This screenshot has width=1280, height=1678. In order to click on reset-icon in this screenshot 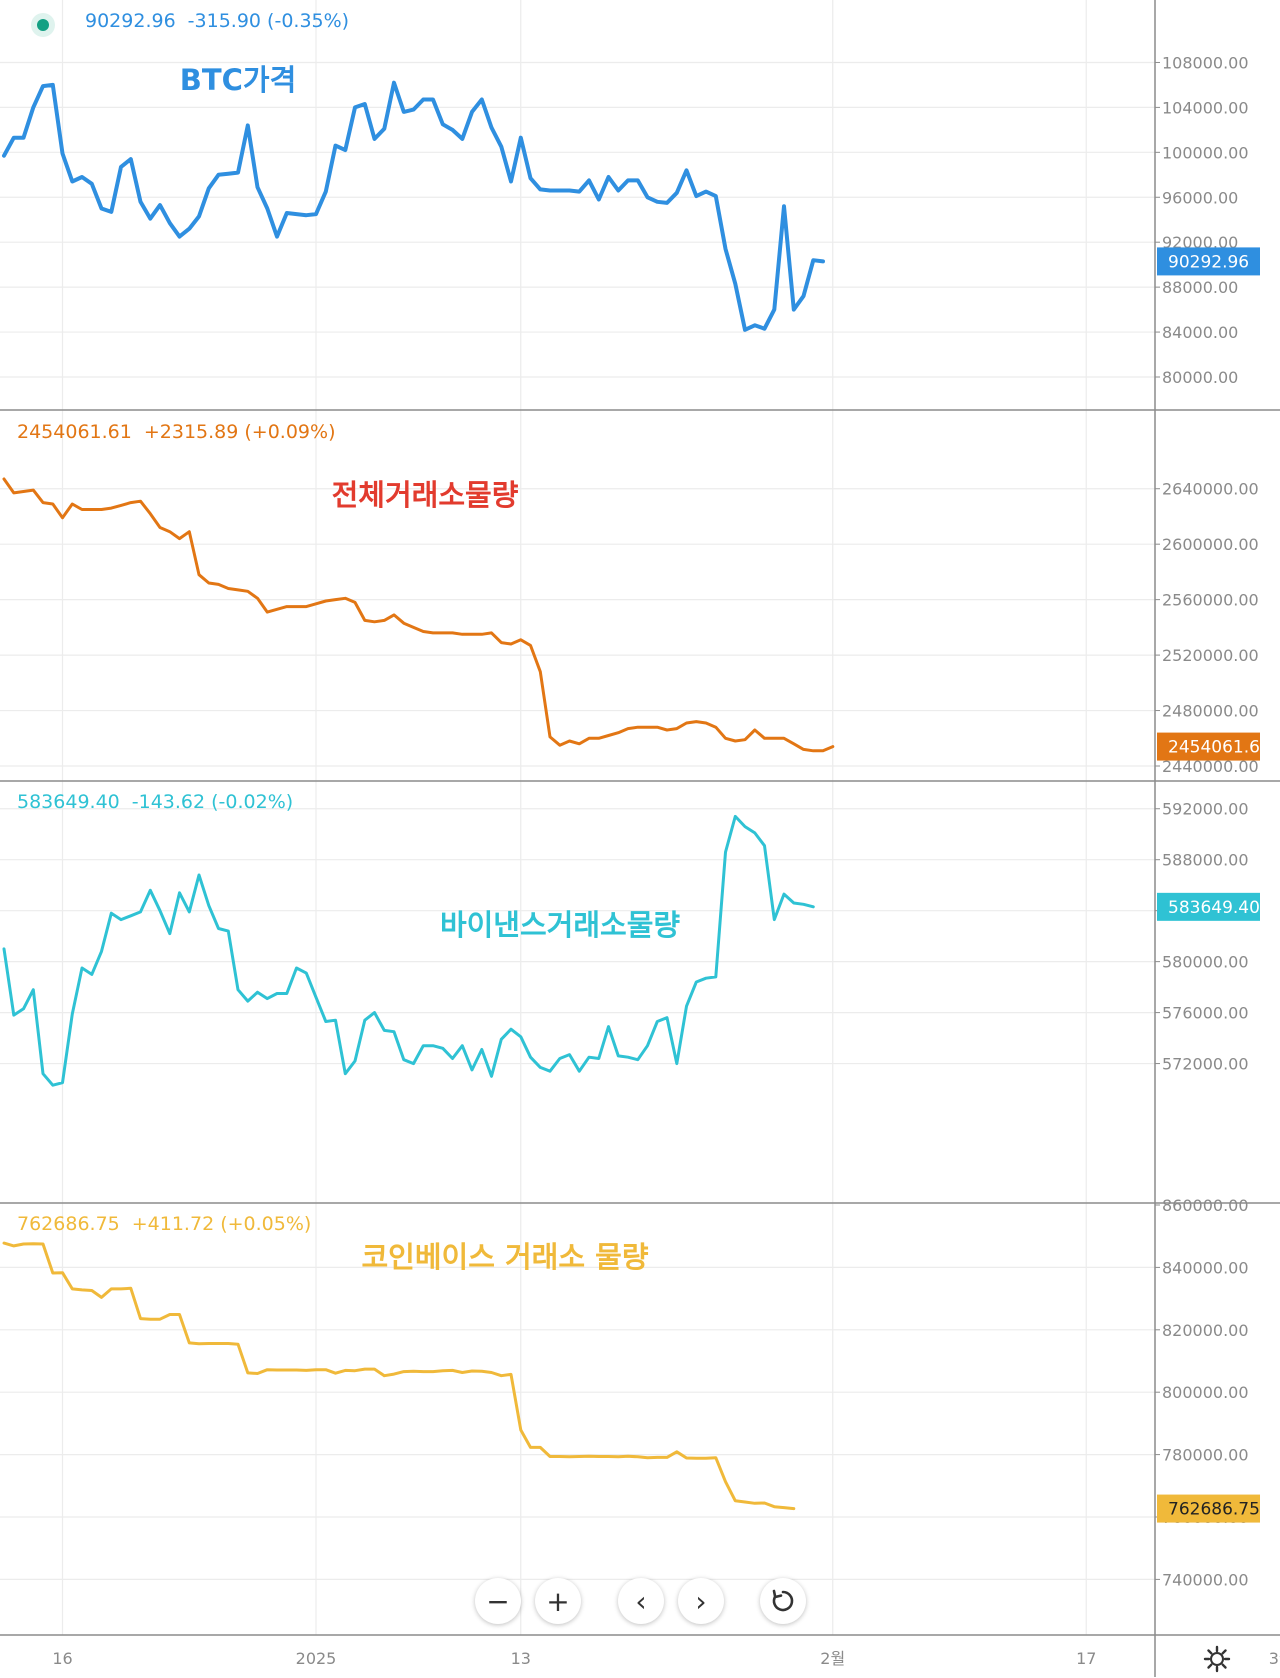, I will do `click(783, 1600)`.